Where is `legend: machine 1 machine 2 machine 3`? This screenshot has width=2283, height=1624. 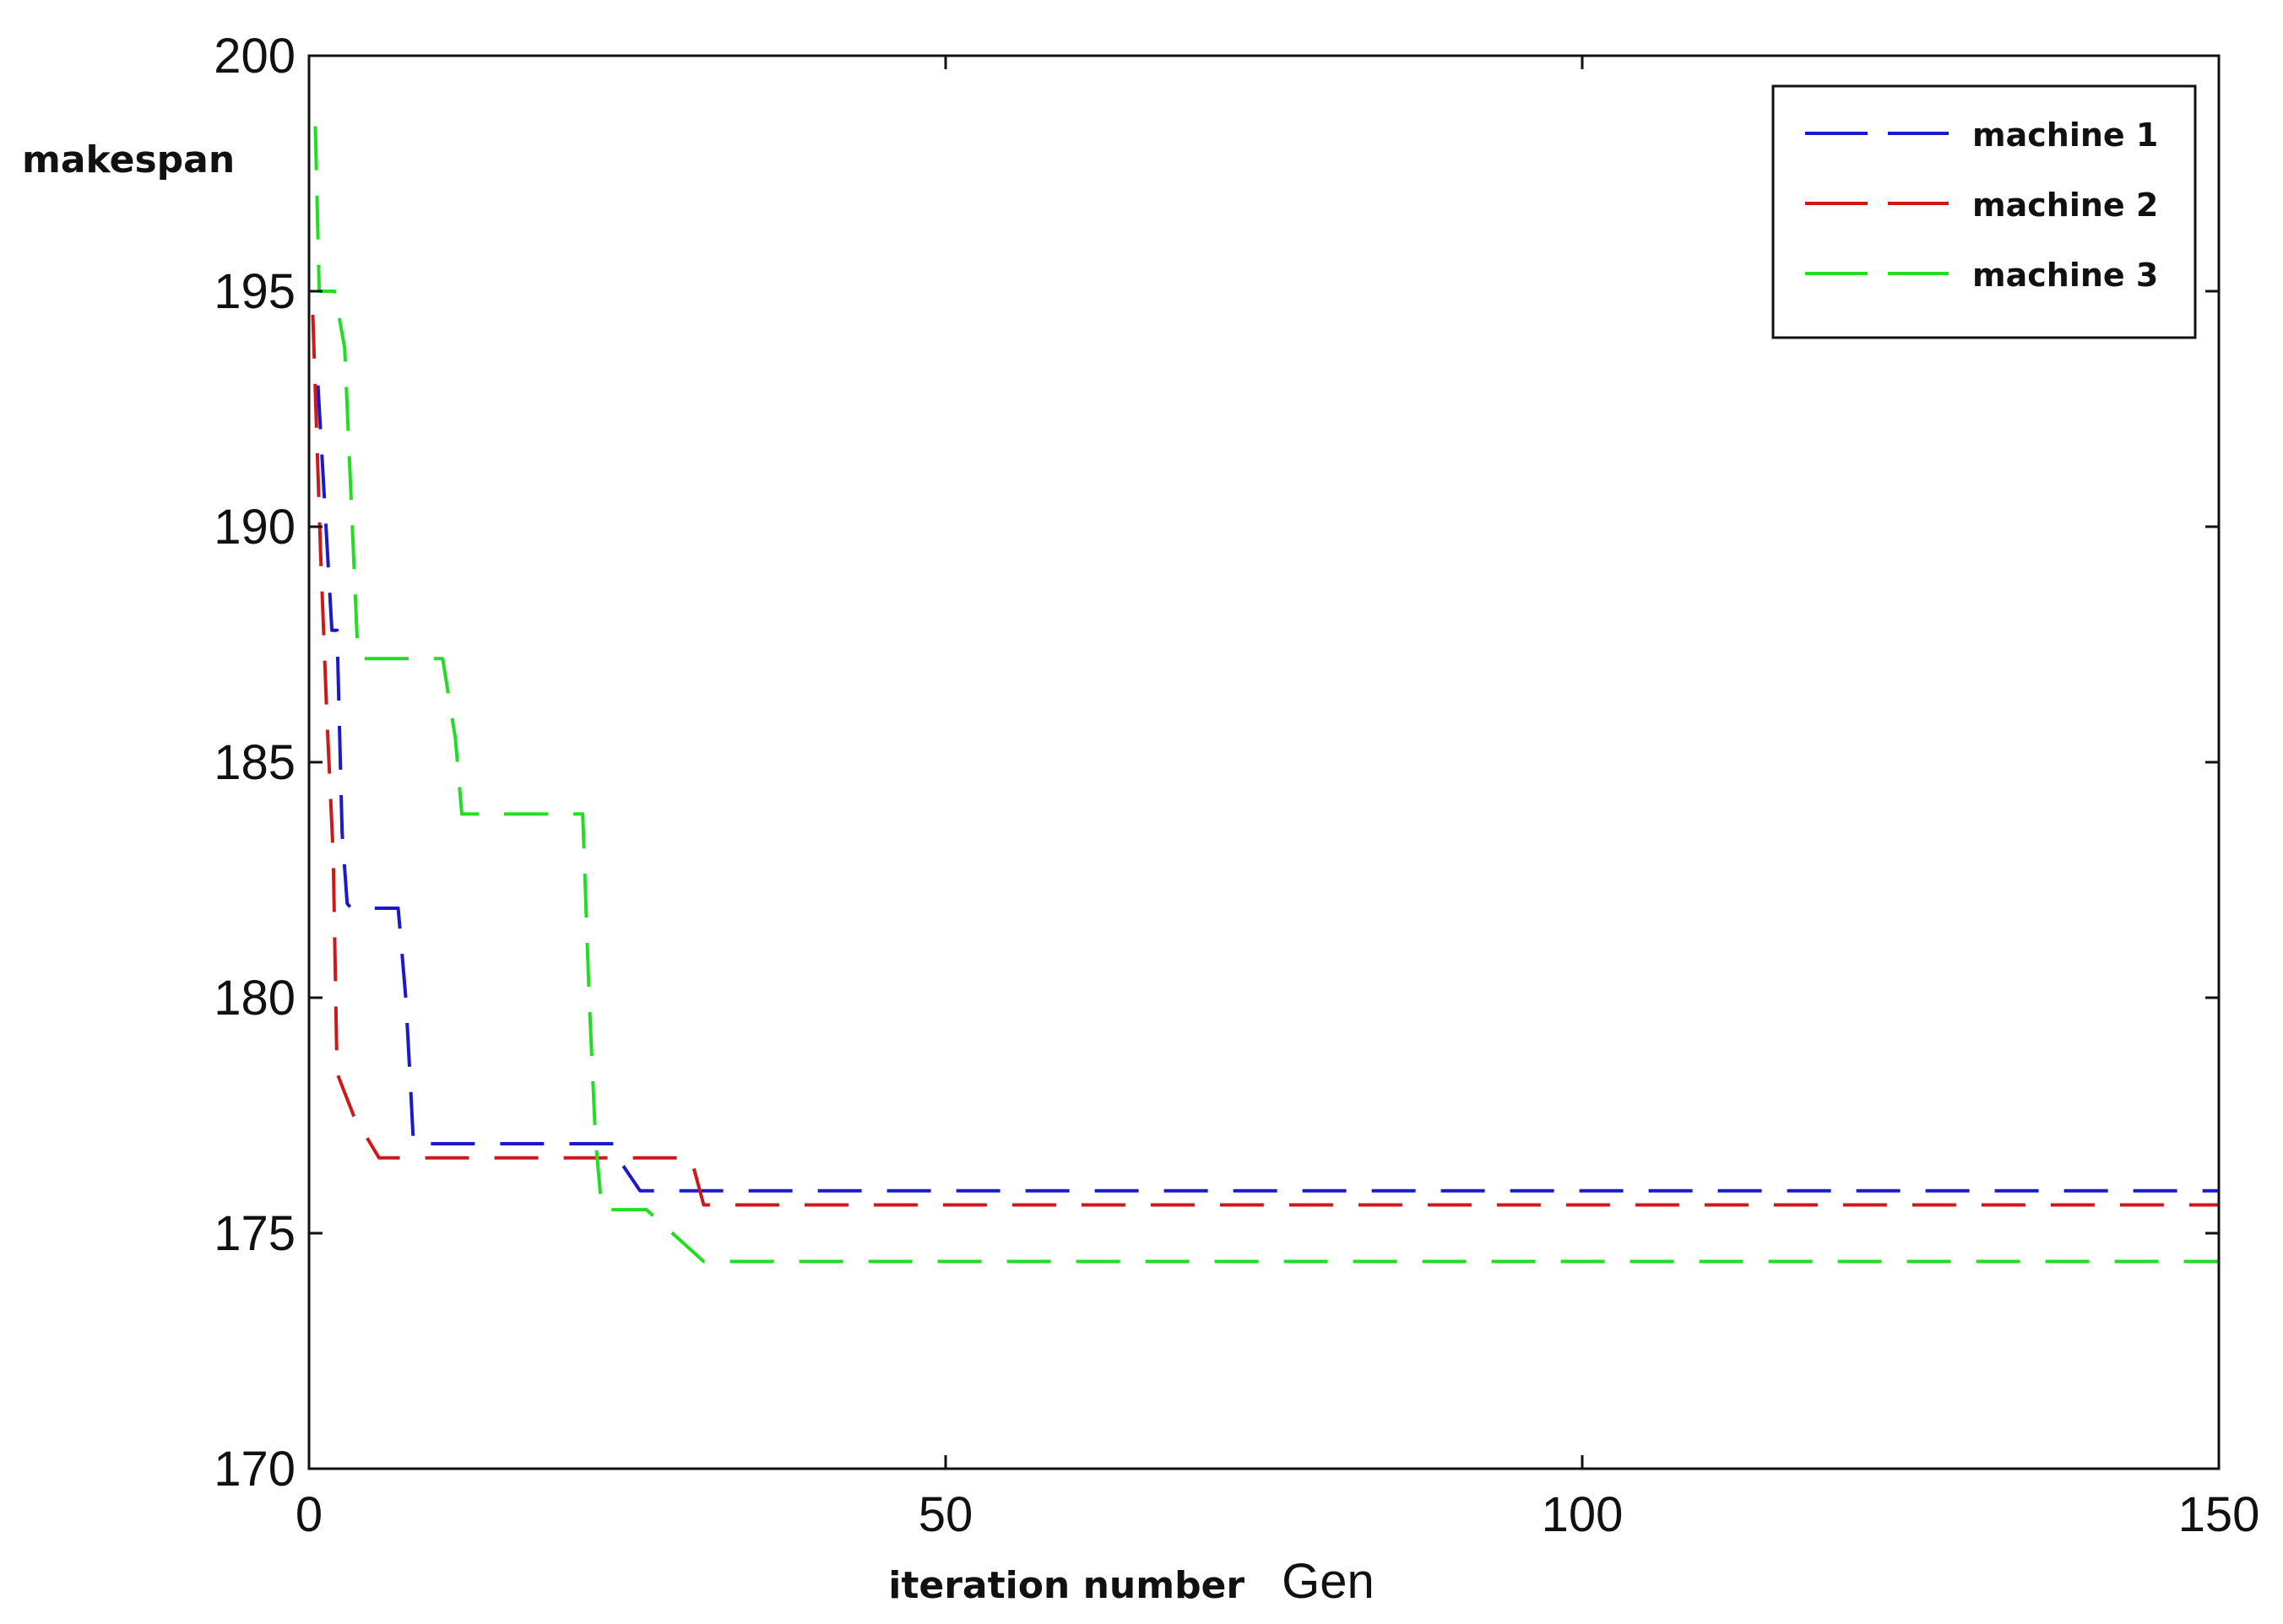 legend: machine 1 machine 2 machine 3 is located at coordinates (1984, 211).